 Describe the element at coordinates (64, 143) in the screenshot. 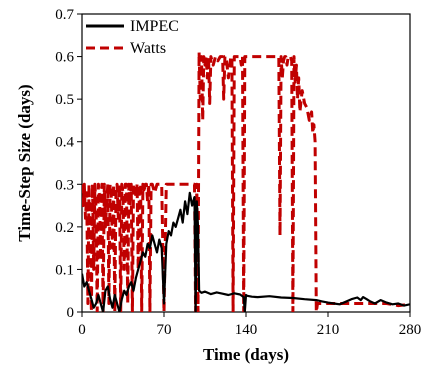

I see `y-tick-label: 0.4` at that location.